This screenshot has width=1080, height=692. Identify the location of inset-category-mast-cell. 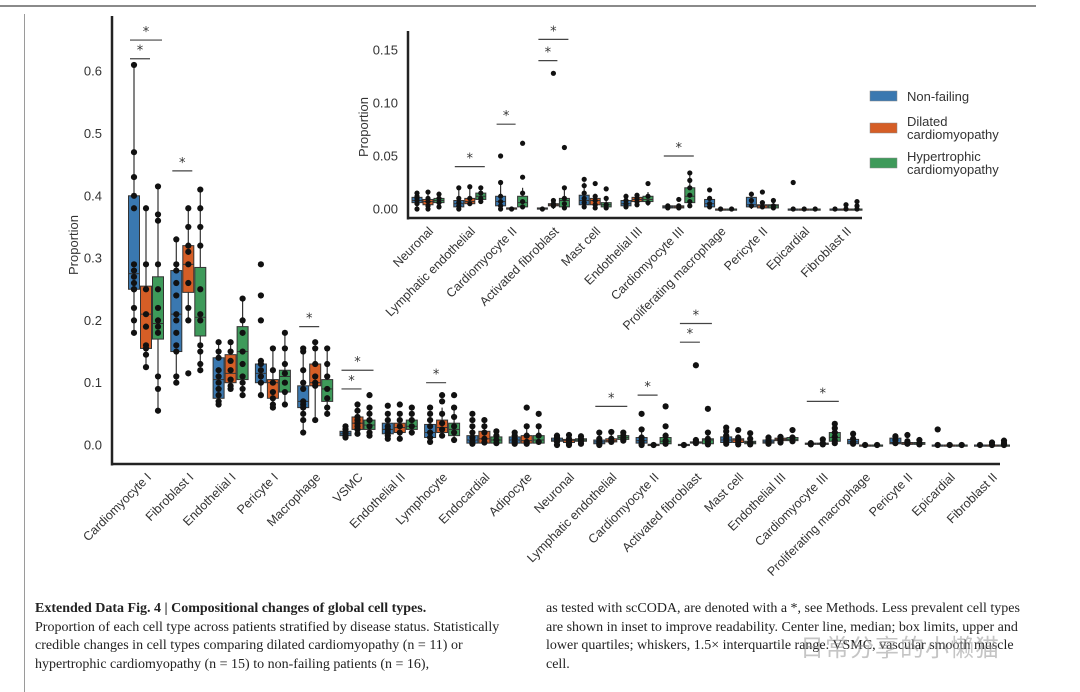
(595, 193).